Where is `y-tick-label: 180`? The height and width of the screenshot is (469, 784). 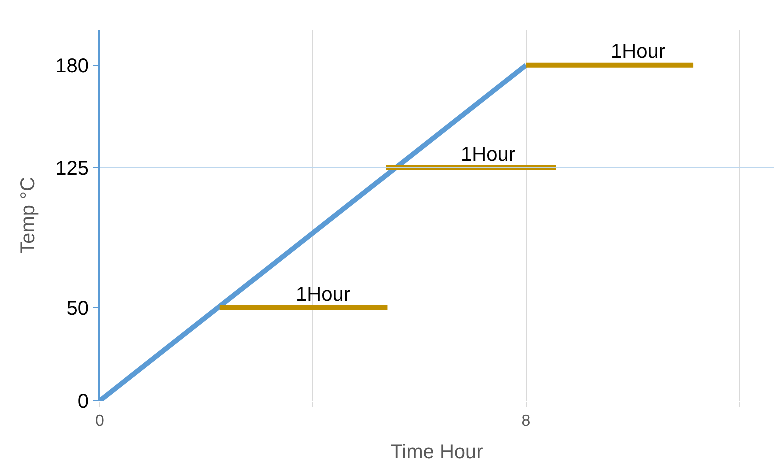 y-tick-label: 180 is located at coordinates (72, 66).